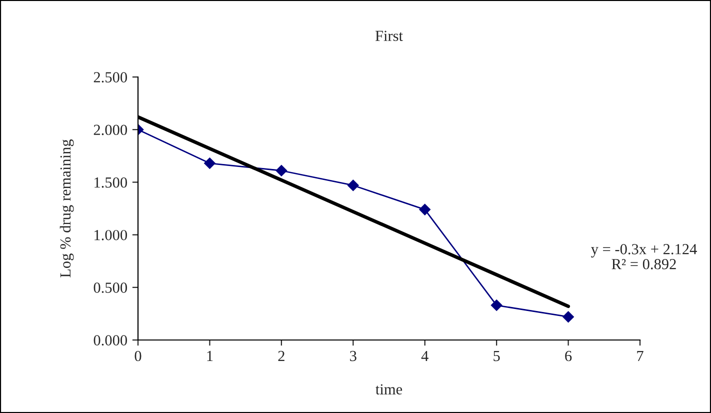 The image size is (711, 413). I want to click on x-axis-title: time, so click(389, 389).